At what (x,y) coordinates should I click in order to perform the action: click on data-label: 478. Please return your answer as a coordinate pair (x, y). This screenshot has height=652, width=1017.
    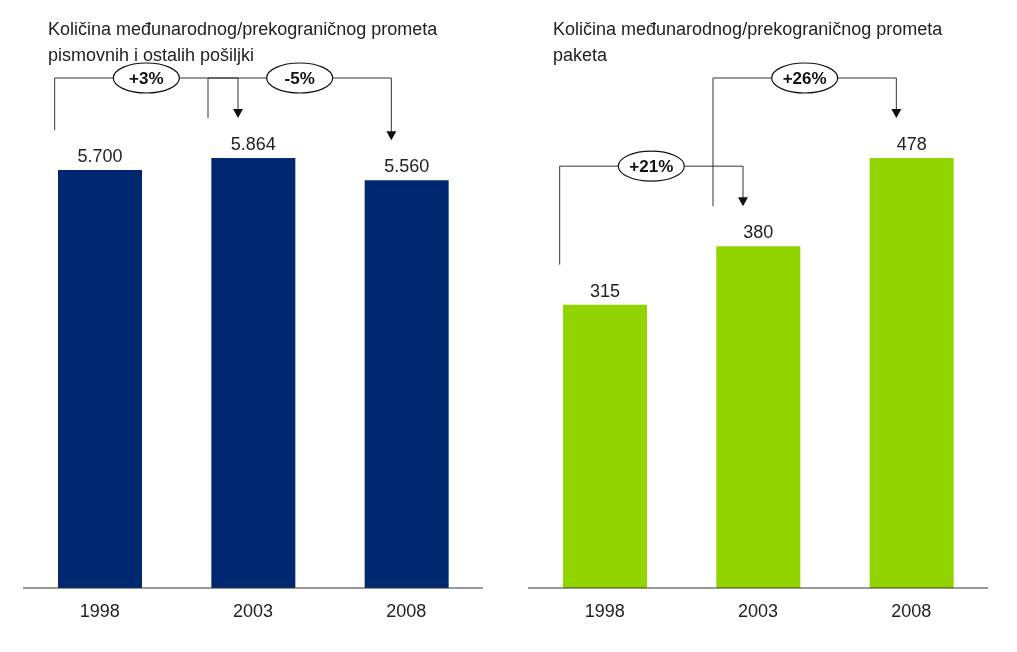
    Looking at the image, I should click on (911, 144).